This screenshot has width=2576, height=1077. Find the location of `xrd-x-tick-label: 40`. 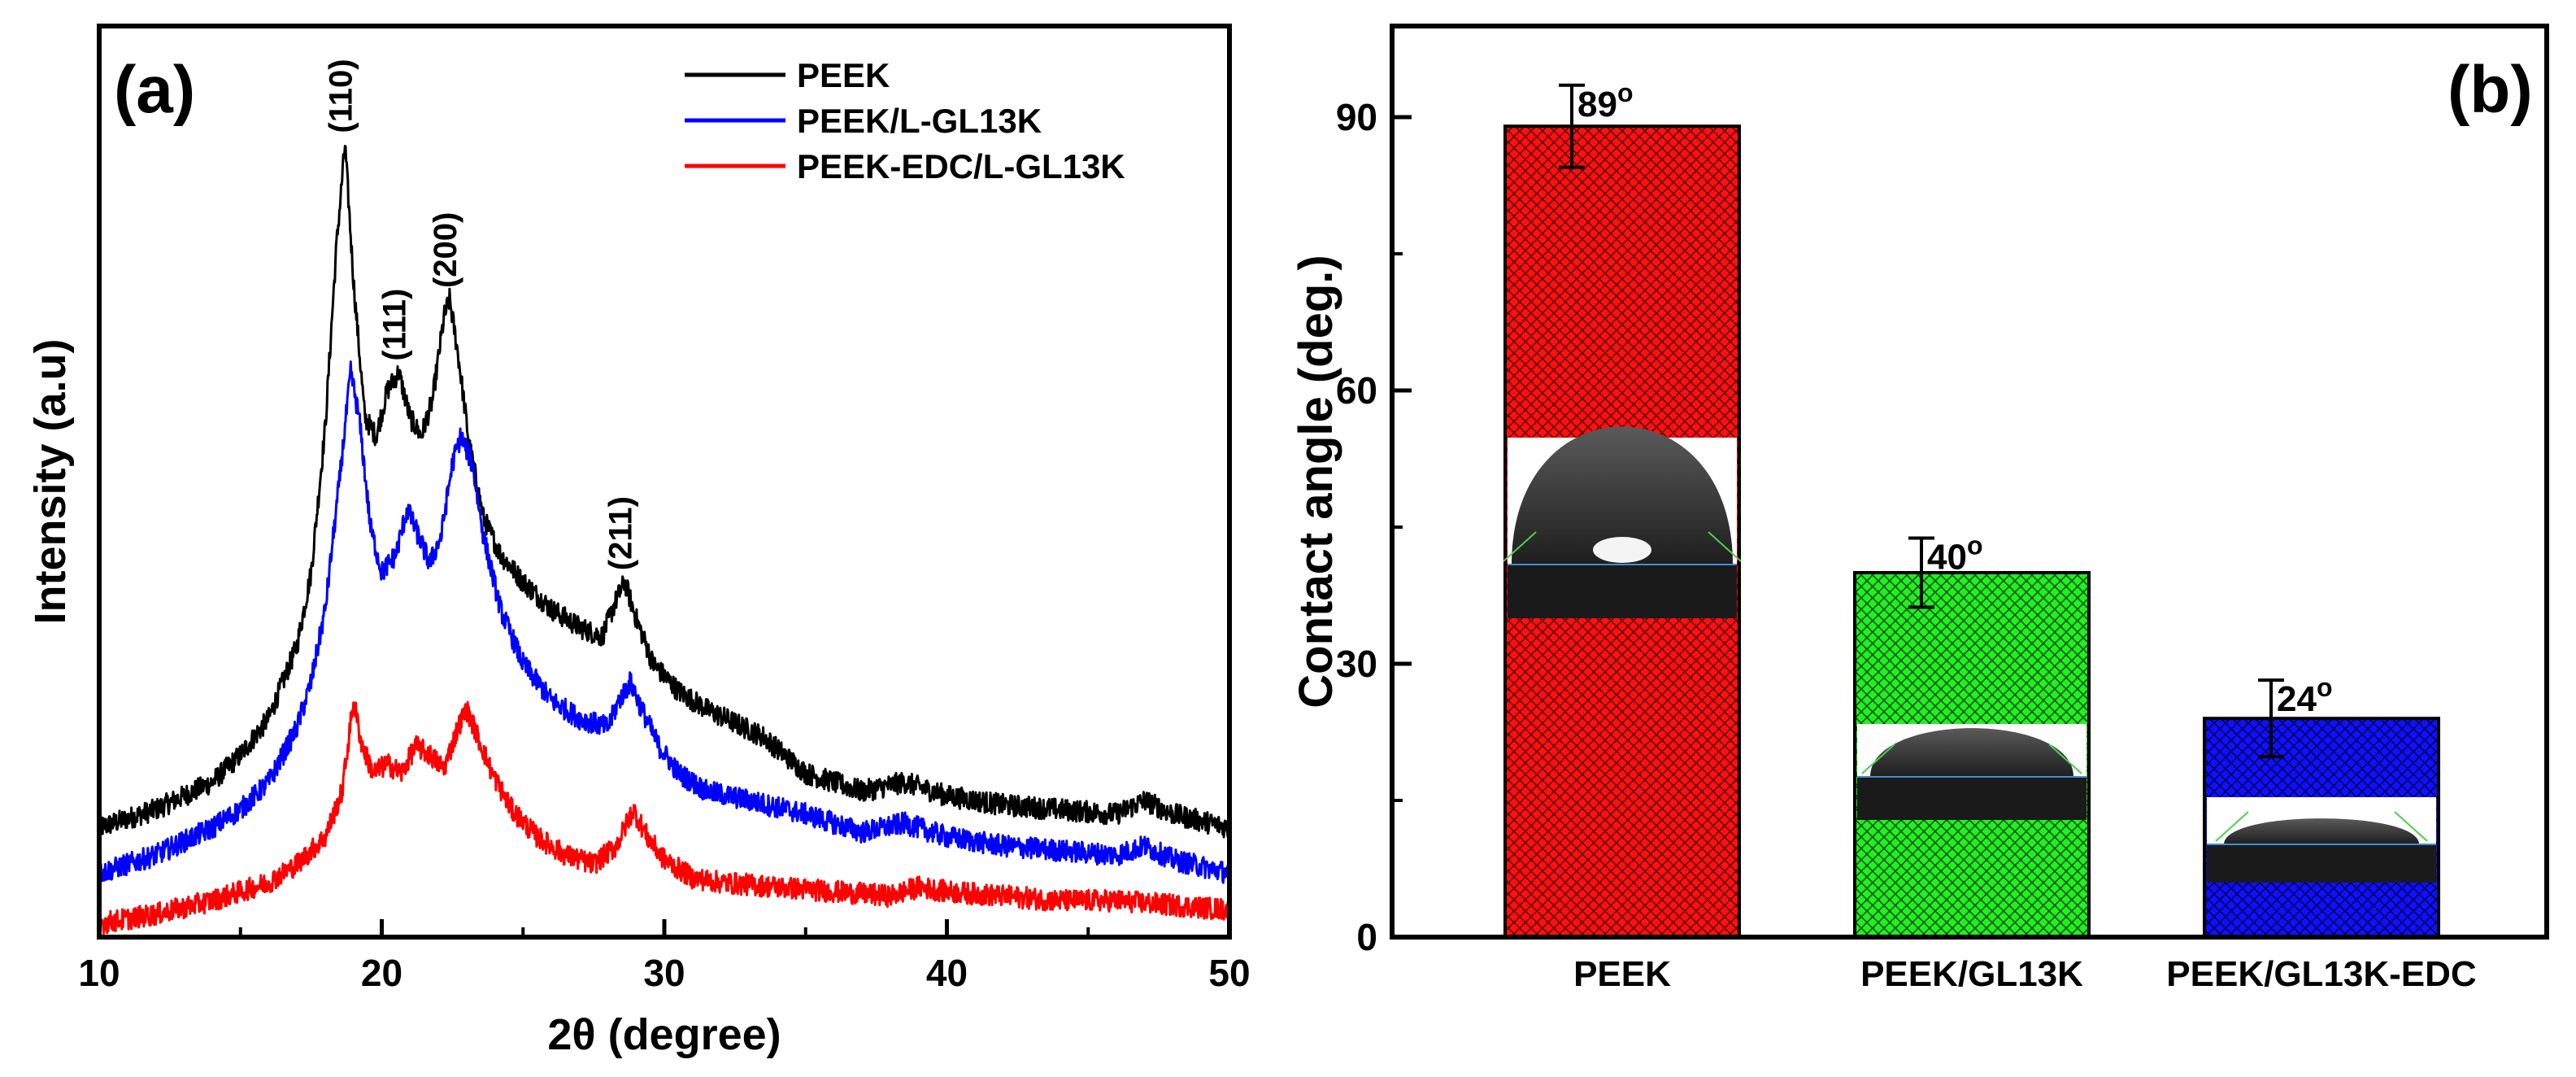

xrd-x-tick-label: 40 is located at coordinates (947, 973).